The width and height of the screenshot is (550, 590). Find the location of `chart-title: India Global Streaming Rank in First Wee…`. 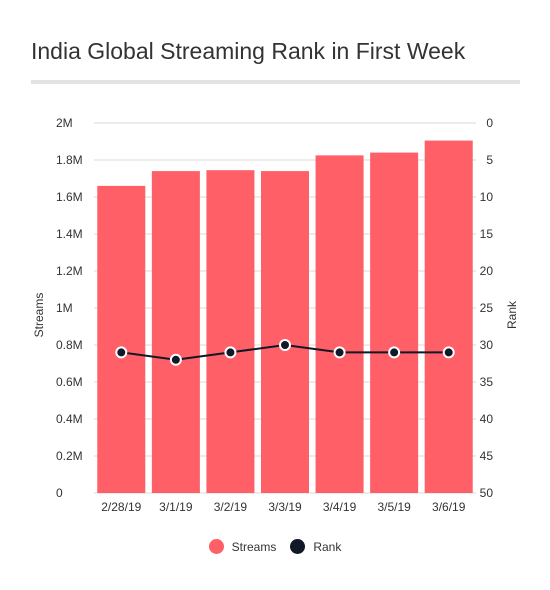

chart-title: India Global Streaming Rank in First Wee… is located at coordinates (248, 51).